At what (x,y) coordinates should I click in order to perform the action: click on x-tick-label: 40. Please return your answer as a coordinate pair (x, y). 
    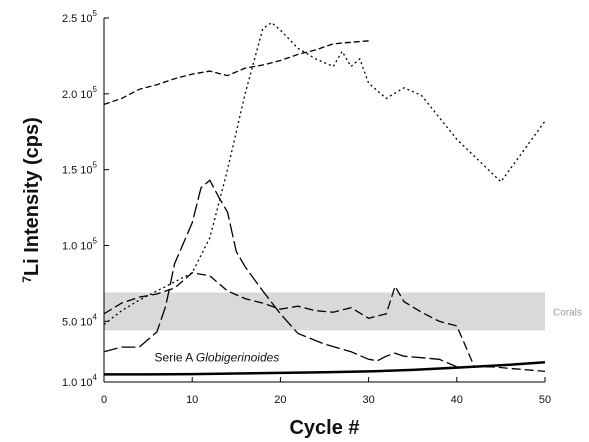
    Looking at the image, I should click on (457, 400).